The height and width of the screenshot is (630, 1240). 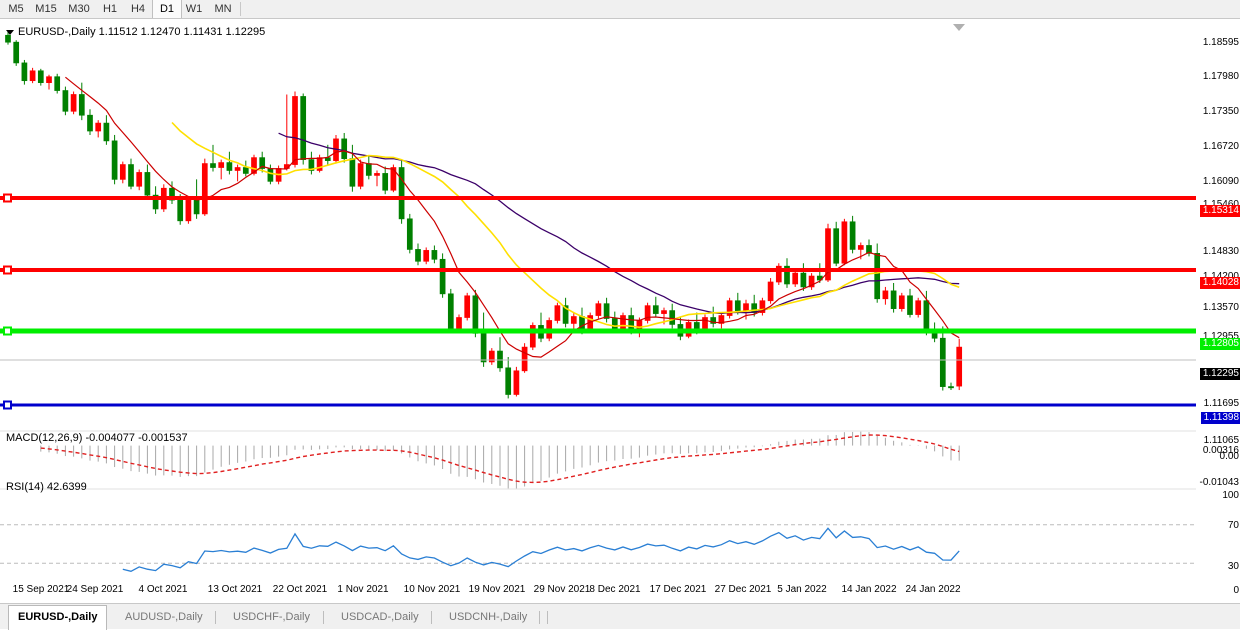 What do you see at coordinates (1220, 418) in the screenshot?
I see `price-level-tag-blue: 1.11398` at bounding box center [1220, 418].